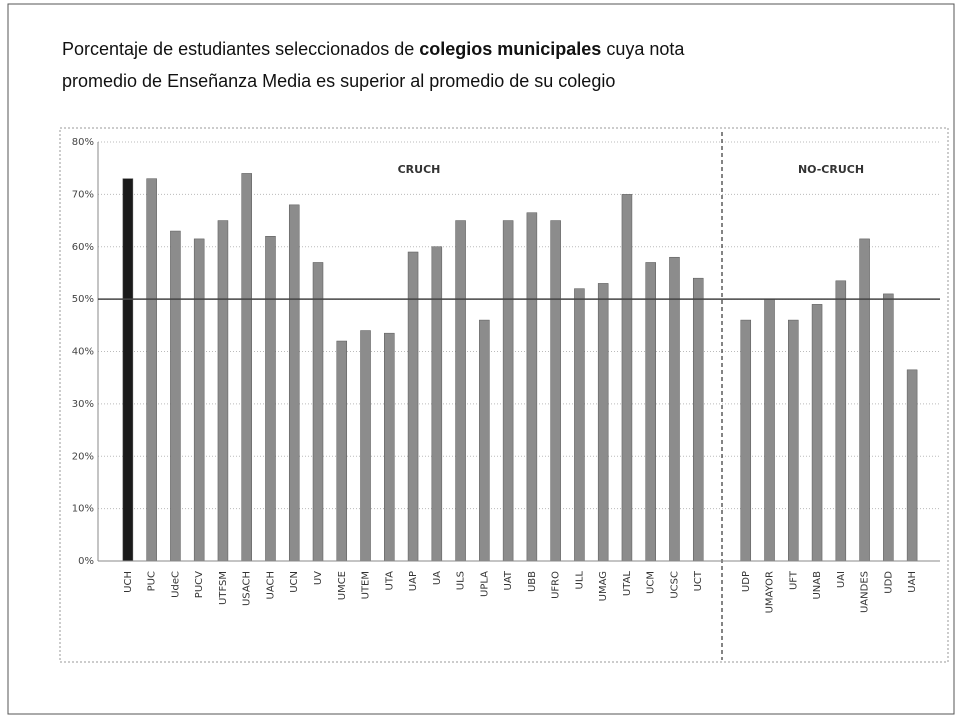  Describe the element at coordinates (603, 586) in the screenshot. I see `x-tick-label: UMAG` at that location.